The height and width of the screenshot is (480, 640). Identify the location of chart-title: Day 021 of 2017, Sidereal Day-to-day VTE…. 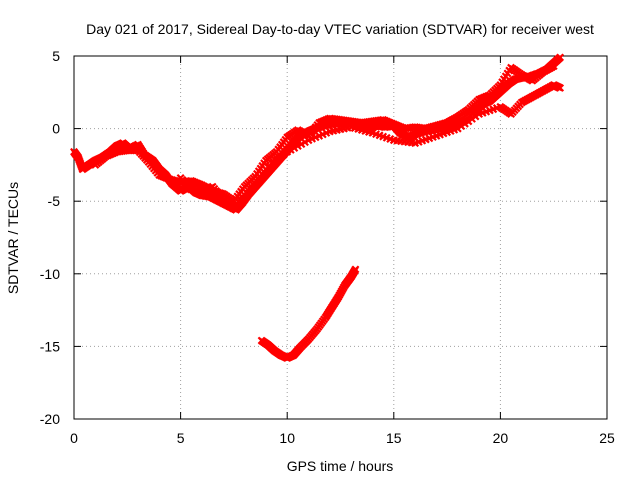
(340, 29).